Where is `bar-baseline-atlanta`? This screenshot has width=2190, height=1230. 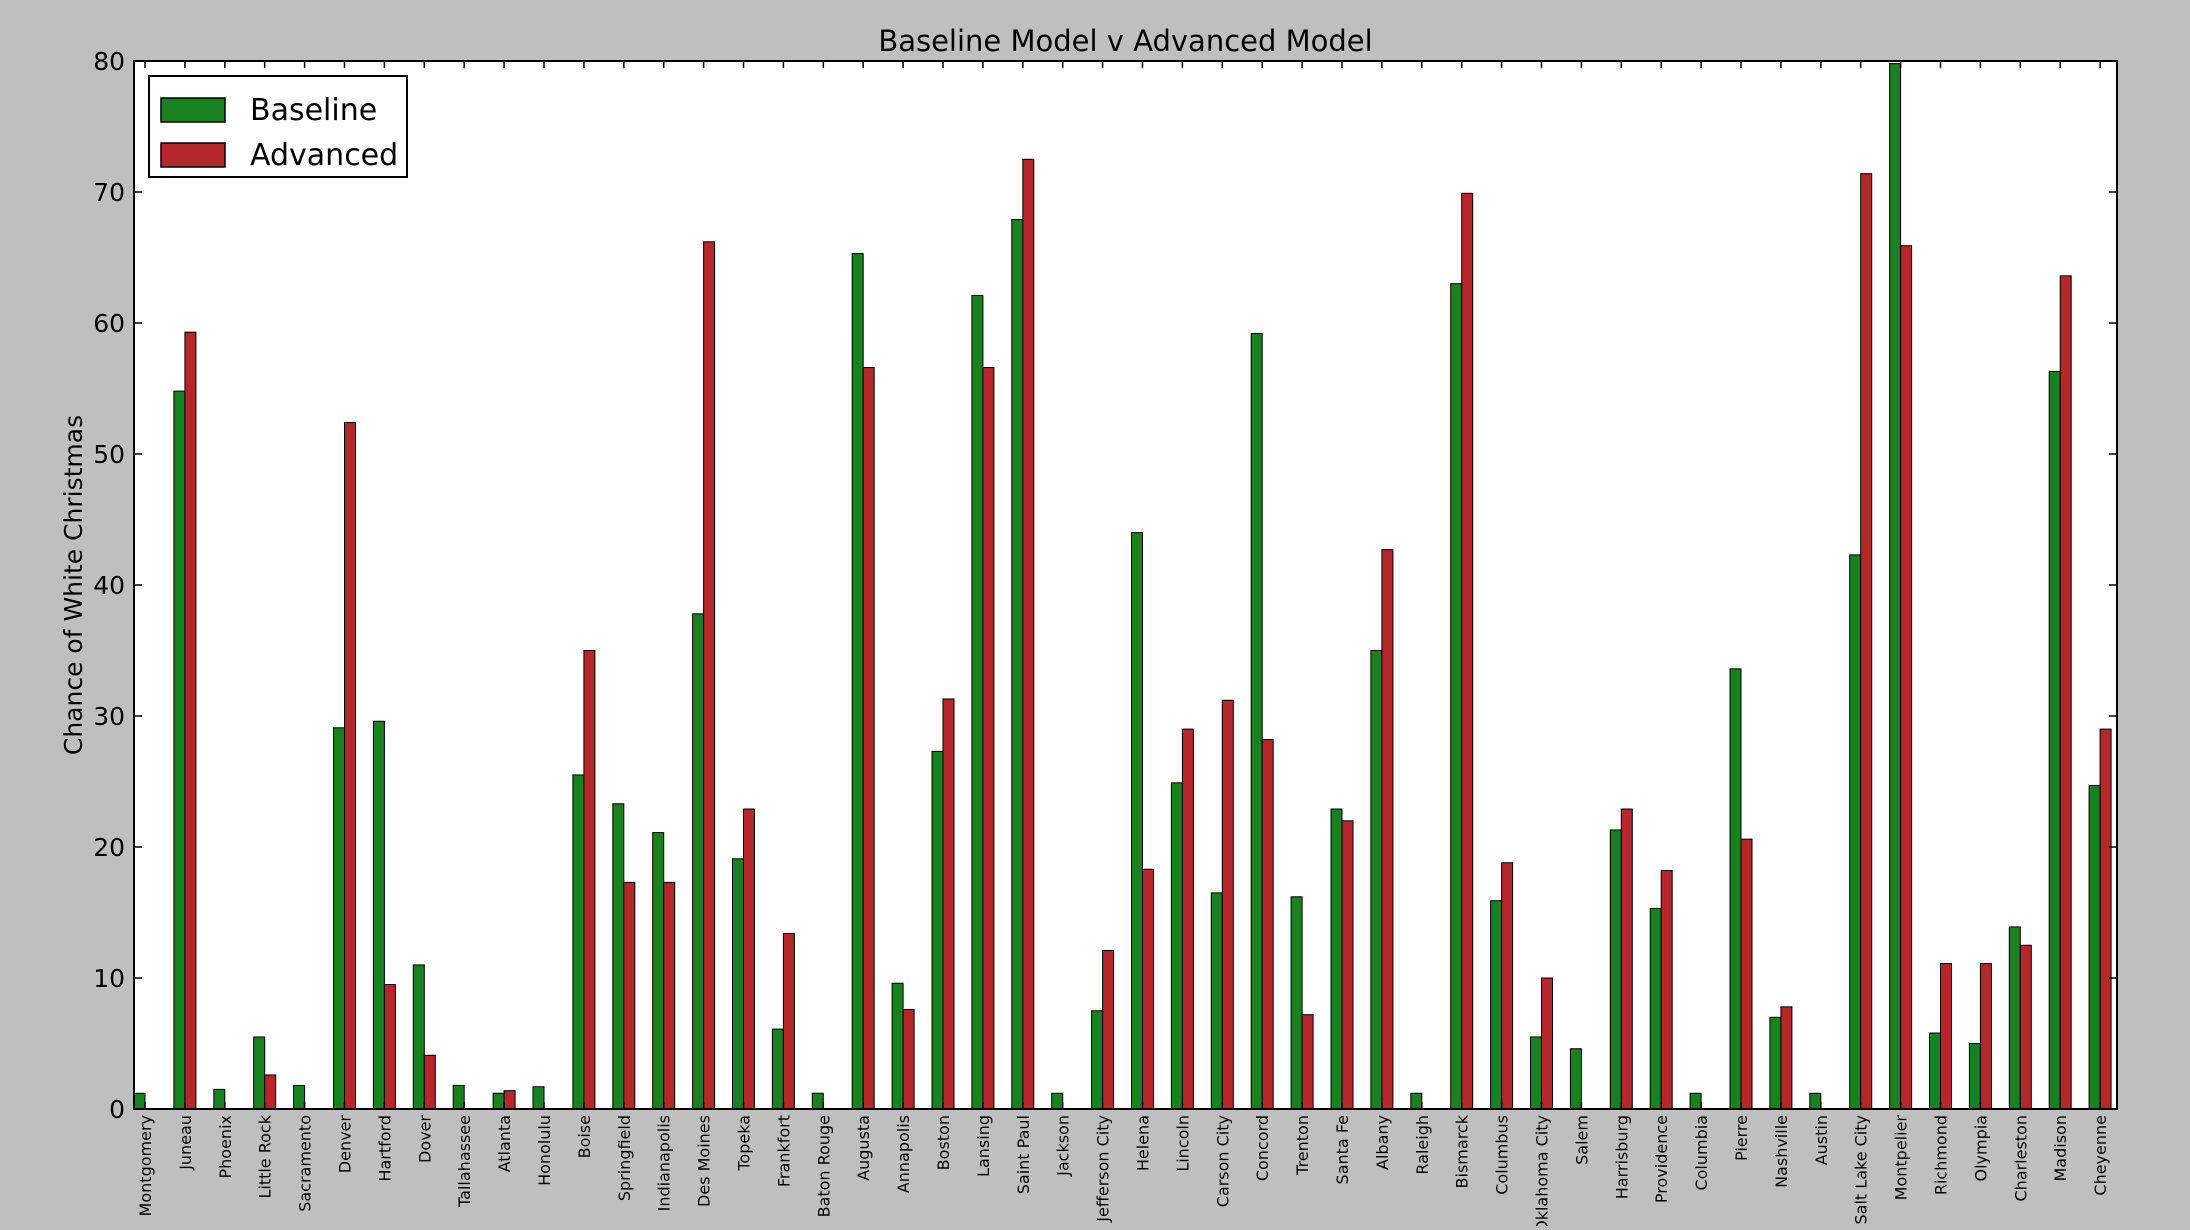
bar-baseline-atlanta is located at coordinates (498, 1101).